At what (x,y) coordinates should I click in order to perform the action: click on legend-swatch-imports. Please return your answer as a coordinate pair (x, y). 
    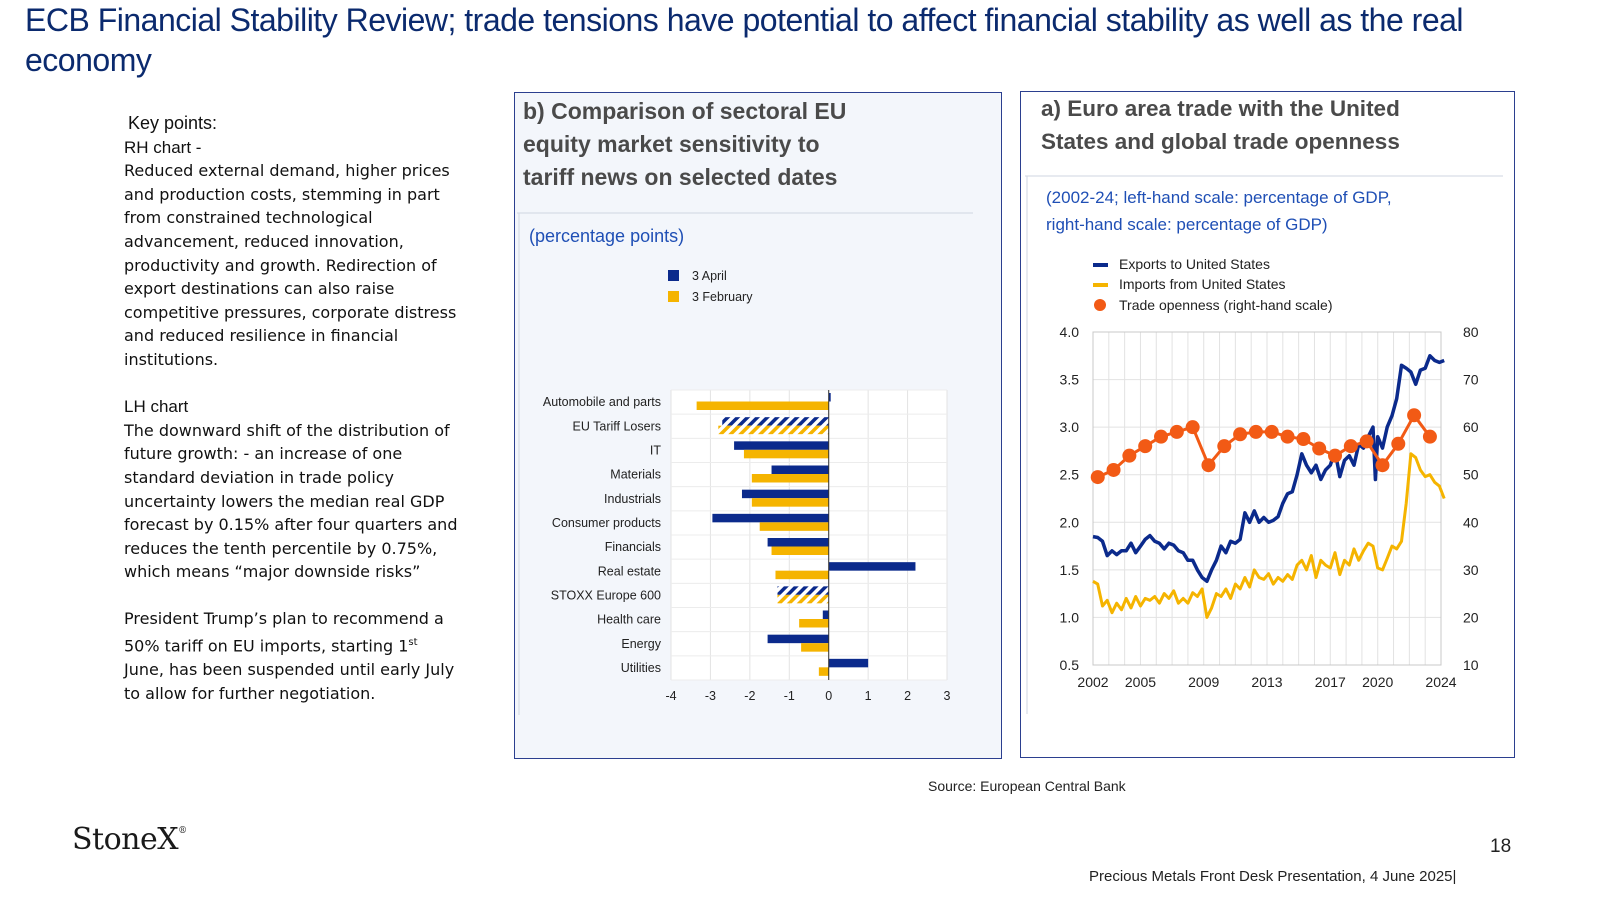
    Looking at the image, I should click on (1100, 285).